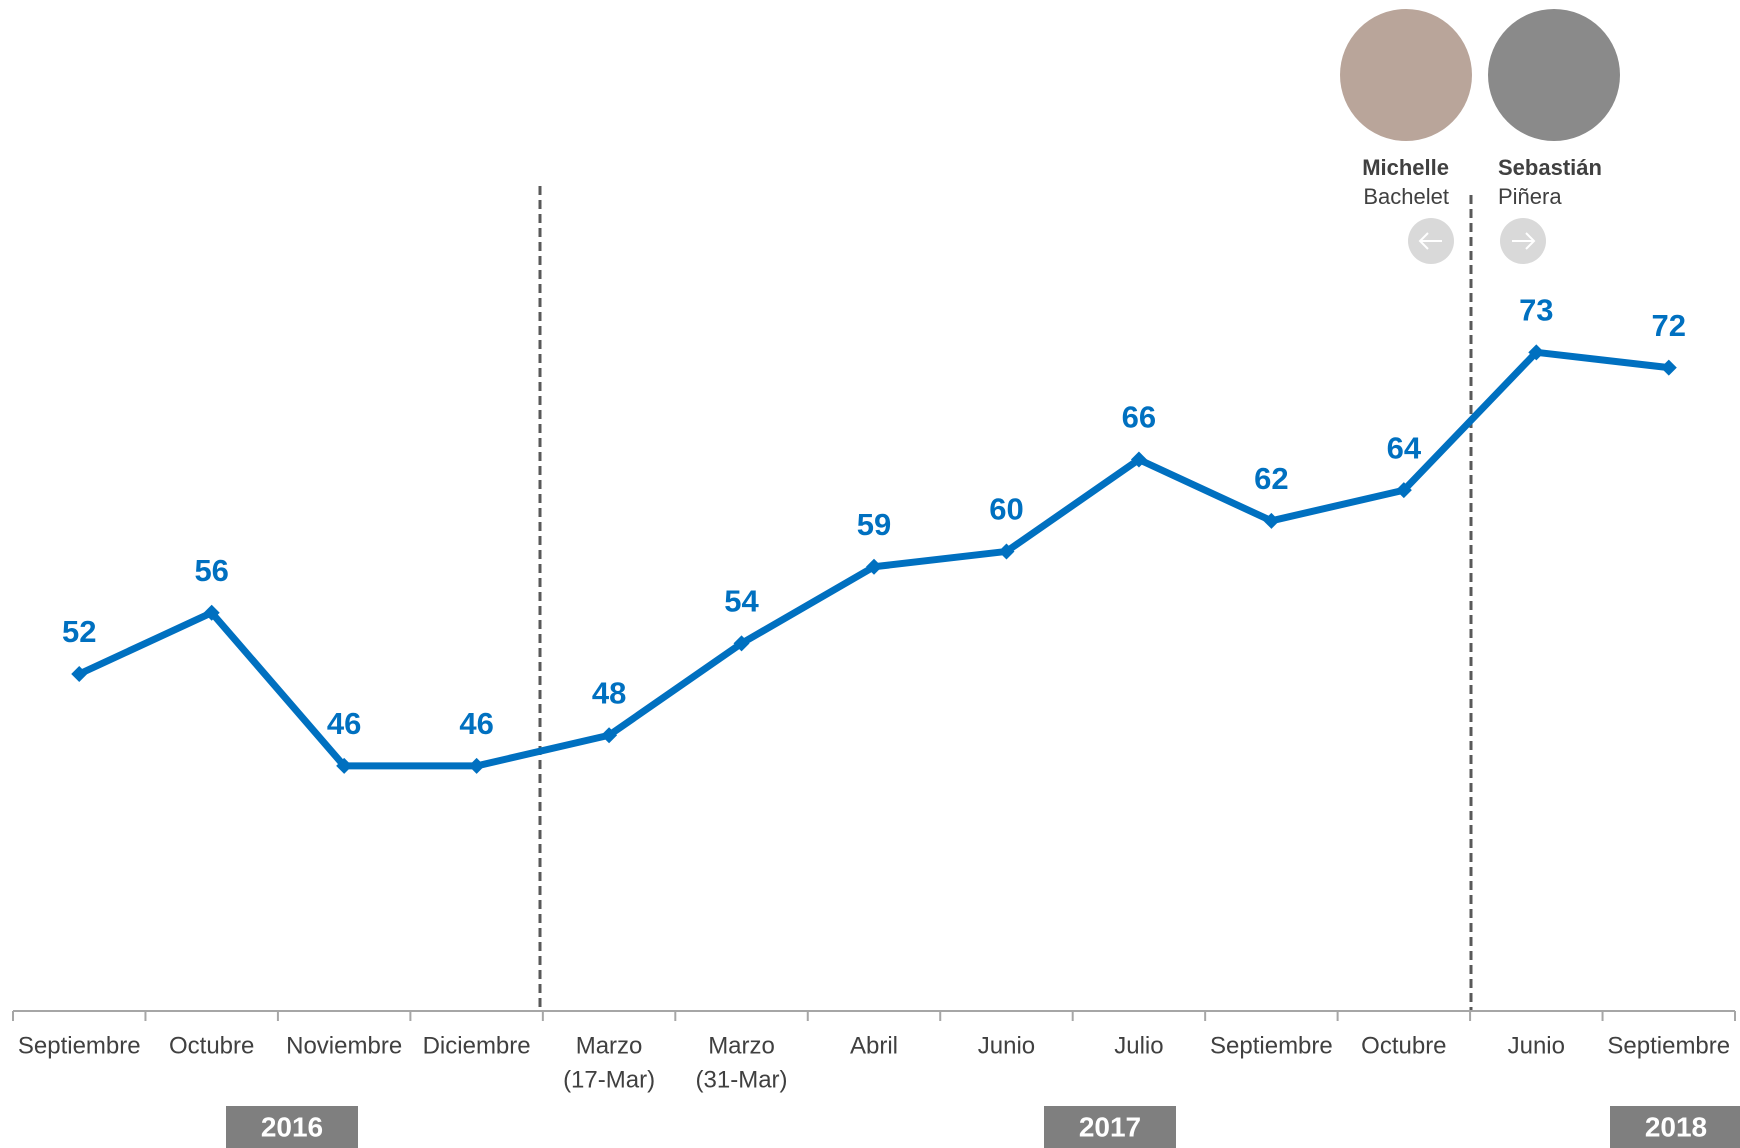  What do you see at coordinates (1139, 417) in the screenshot?
I see `data-label: 66` at bounding box center [1139, 417].